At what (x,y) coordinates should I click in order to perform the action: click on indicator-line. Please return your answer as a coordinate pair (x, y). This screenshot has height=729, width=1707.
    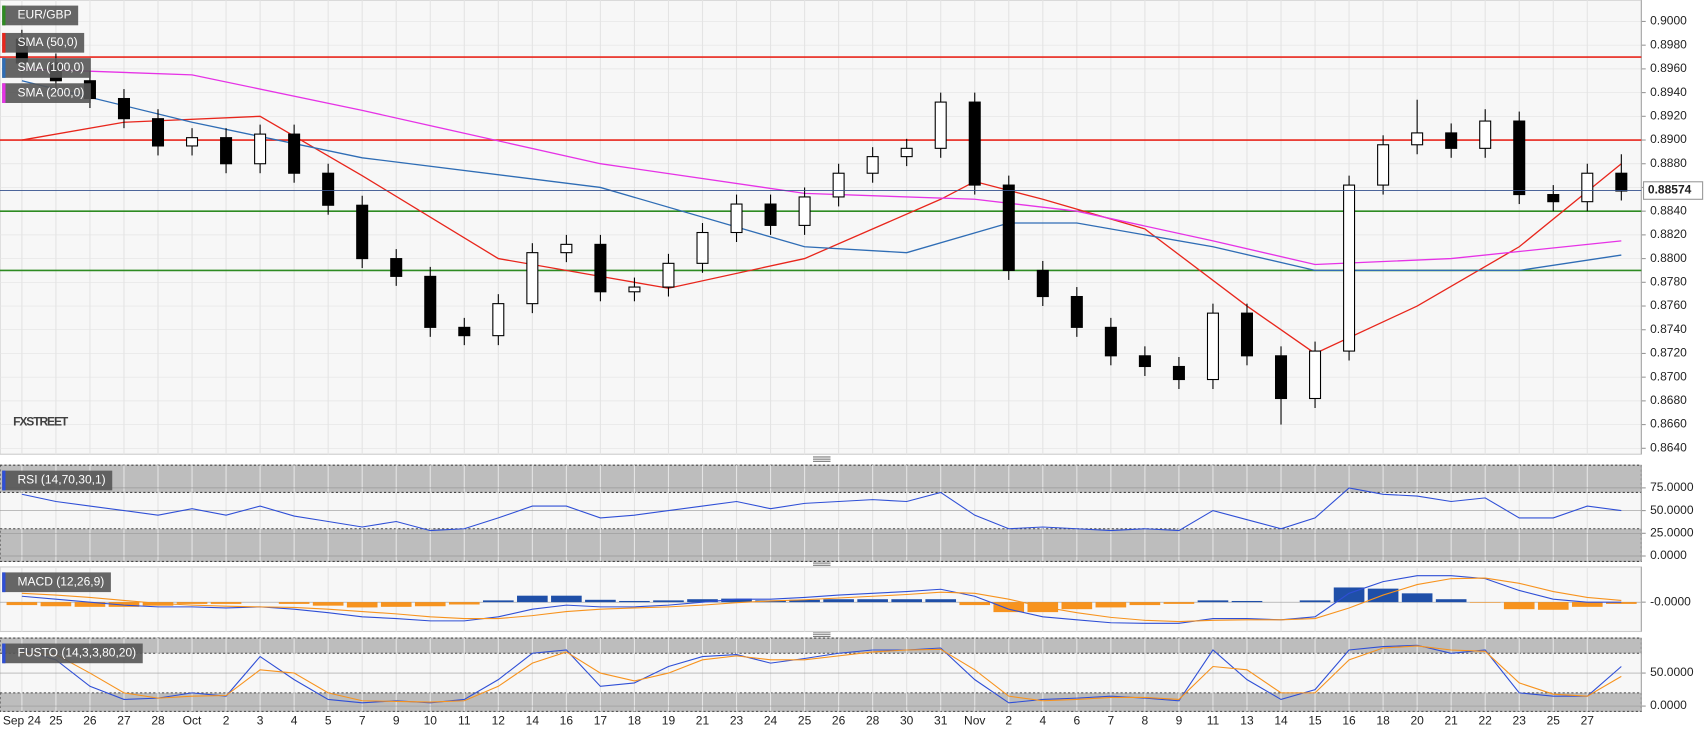
    Looking at the image, I should click on (821, 509).